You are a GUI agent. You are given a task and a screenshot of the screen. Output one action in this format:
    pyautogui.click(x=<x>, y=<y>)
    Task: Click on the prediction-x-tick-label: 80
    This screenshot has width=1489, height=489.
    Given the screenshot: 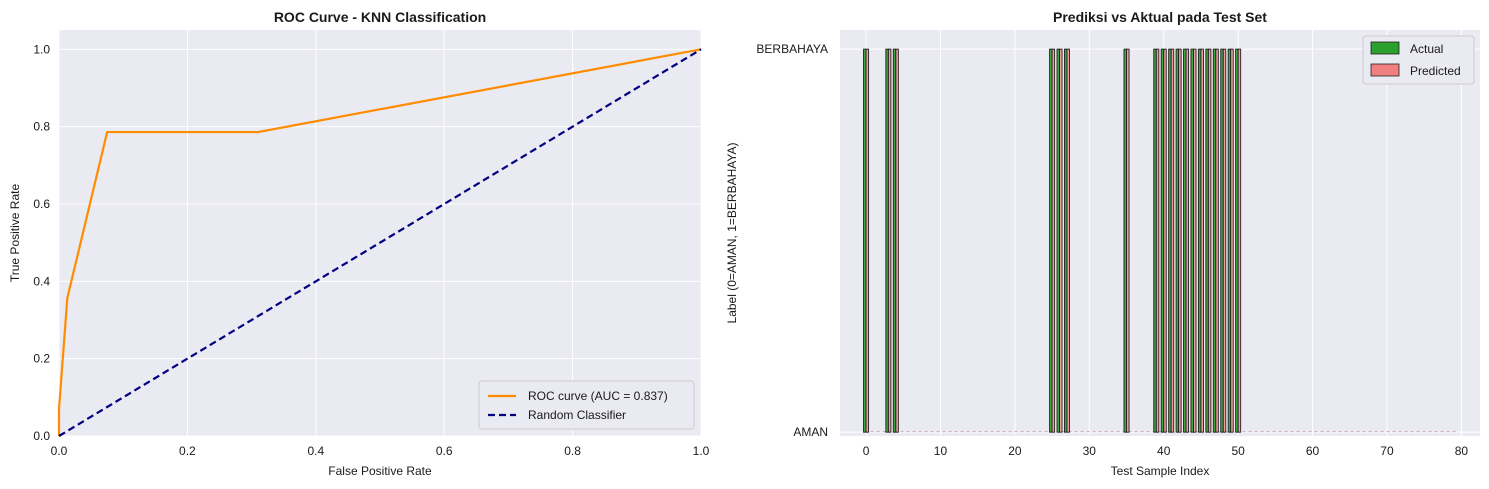 What is the action you would take?
    pyautogui.click(x=1462, y=451)
    